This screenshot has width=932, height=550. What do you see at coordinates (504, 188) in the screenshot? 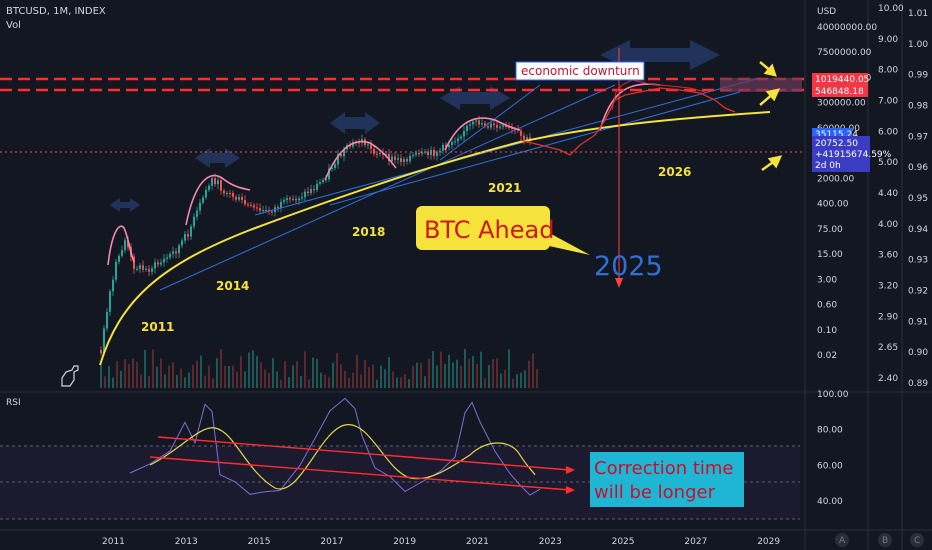
I see `cycle-year-2021: 2021` at bounding box center [504, 188].